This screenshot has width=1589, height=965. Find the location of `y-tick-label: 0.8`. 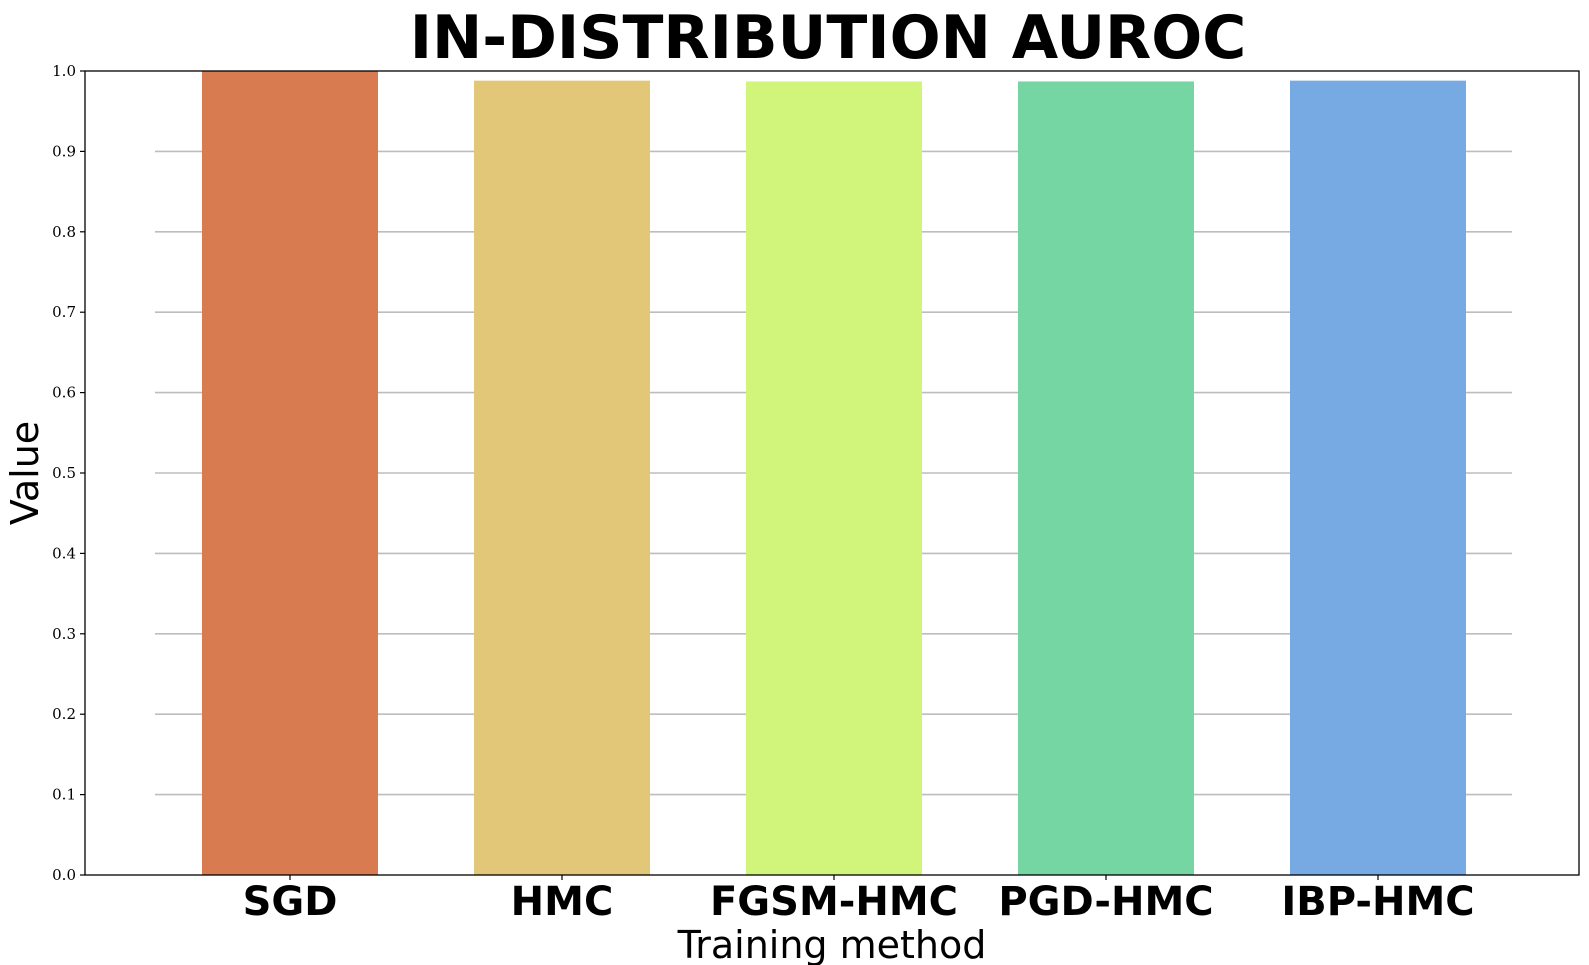

y-tick-label: 0.8 is located at coordinates (64, 232).